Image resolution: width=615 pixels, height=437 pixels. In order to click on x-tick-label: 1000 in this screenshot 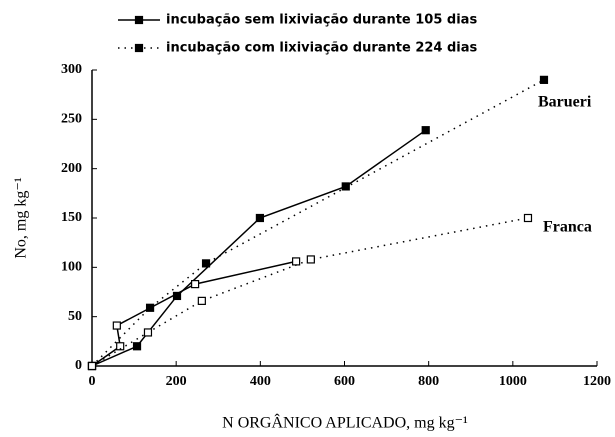, I will do `click(513, 381)`.